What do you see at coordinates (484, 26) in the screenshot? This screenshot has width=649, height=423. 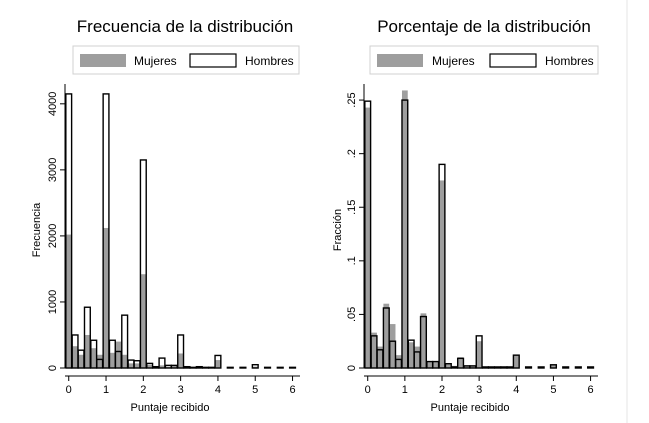 I see `chart-title: Porcentaje de la distribución` at bounding box center [484, 26].